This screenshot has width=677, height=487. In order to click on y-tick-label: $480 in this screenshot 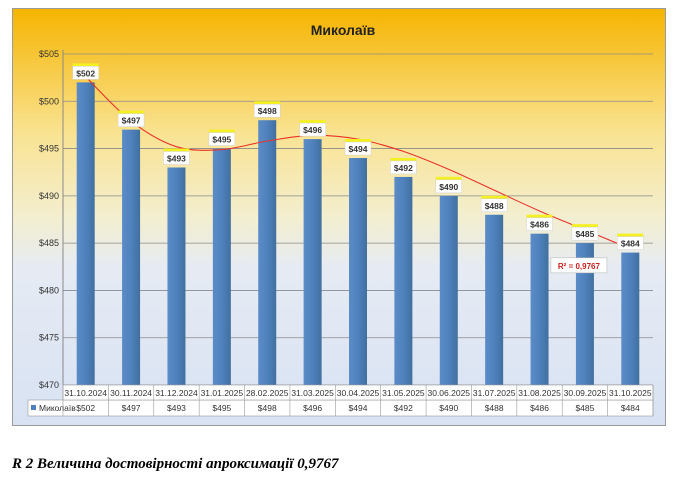, I will do `click(49, 290)`.